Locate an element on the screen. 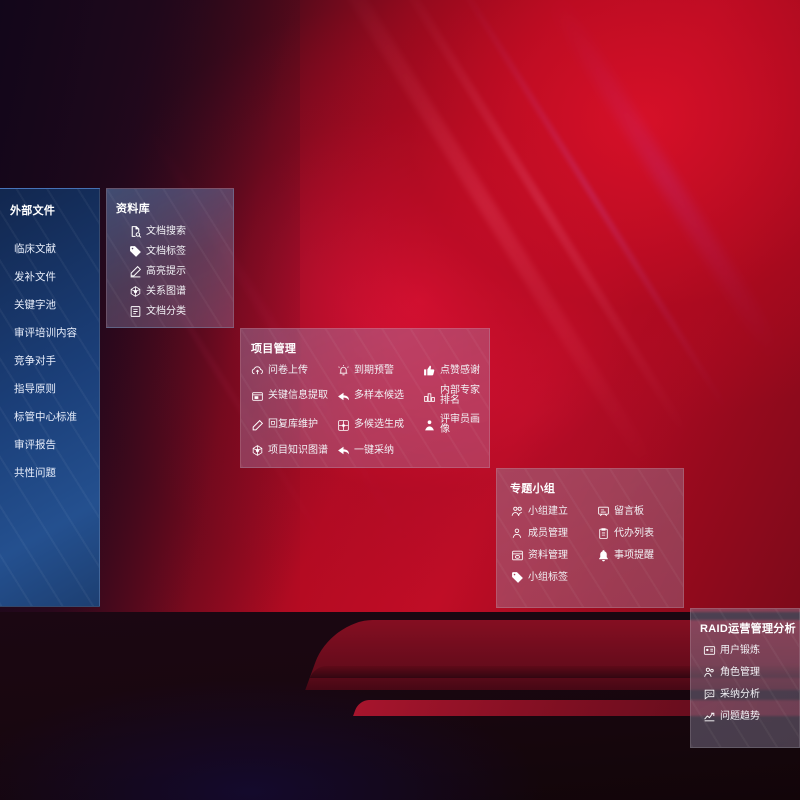  trend-chart-icon is located at coordinates (709, 716).